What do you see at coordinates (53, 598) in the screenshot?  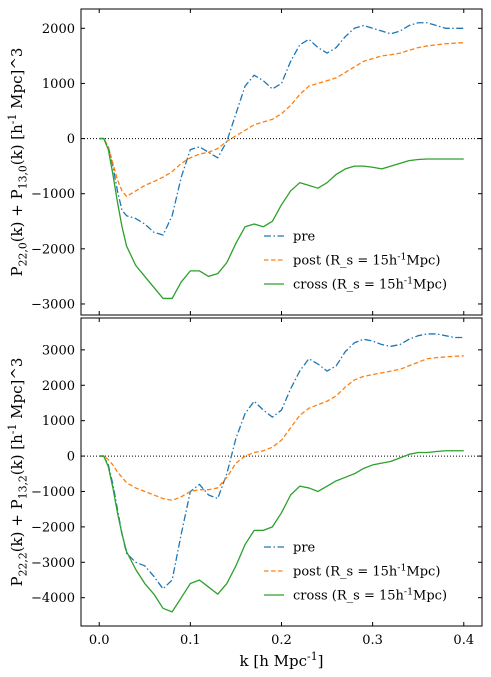 I see `y-tick-label: −4000` at bounding box center [53, 598].